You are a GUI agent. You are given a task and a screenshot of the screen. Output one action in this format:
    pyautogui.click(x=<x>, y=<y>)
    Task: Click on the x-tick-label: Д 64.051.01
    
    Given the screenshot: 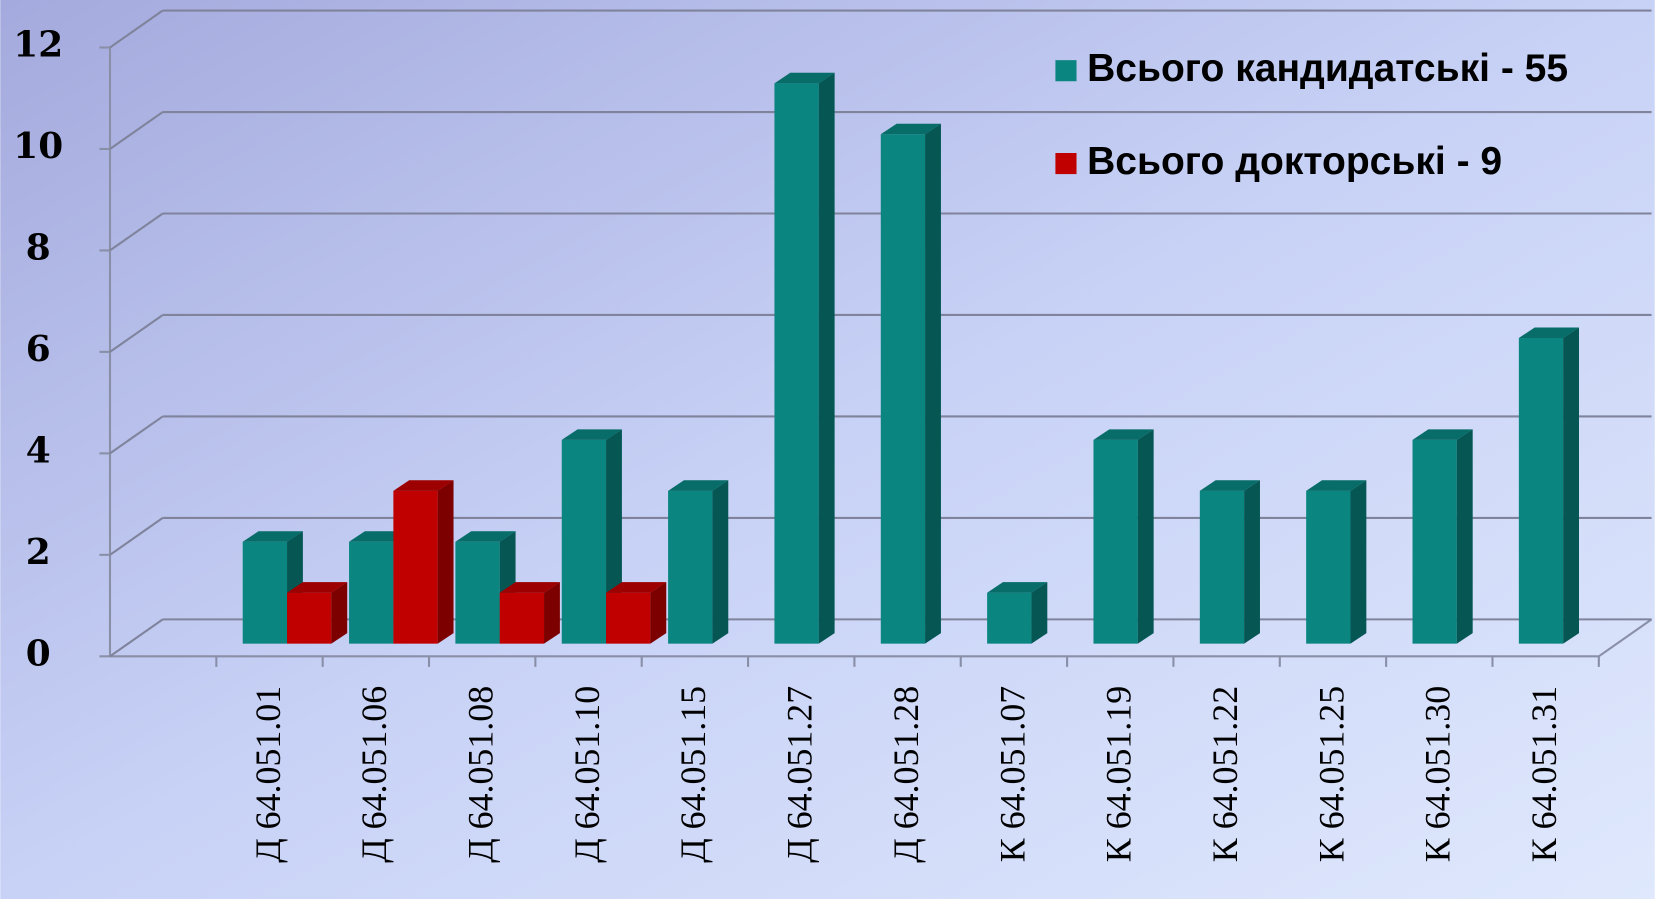 What is the action you would take?
    pyautogui.click(x=268, y=774)
    